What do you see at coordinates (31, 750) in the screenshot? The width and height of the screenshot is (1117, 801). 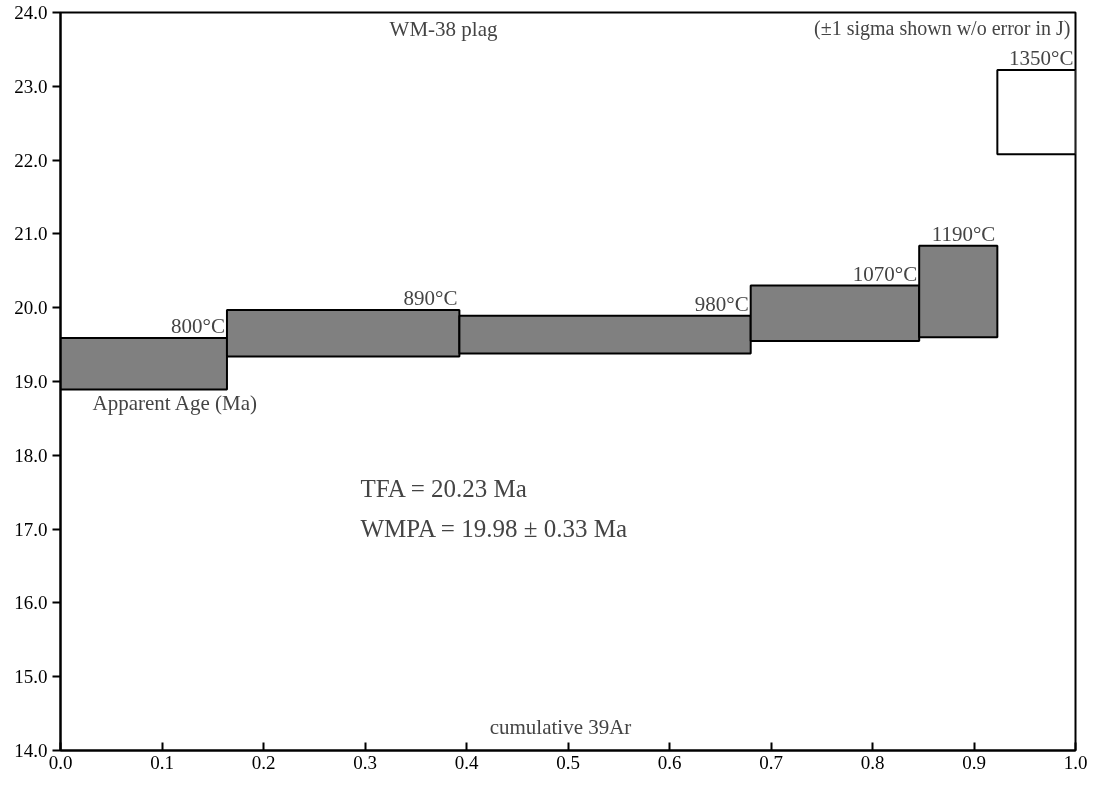 I see `y-tick-label: 14.0` at bounding box center [31, 750].